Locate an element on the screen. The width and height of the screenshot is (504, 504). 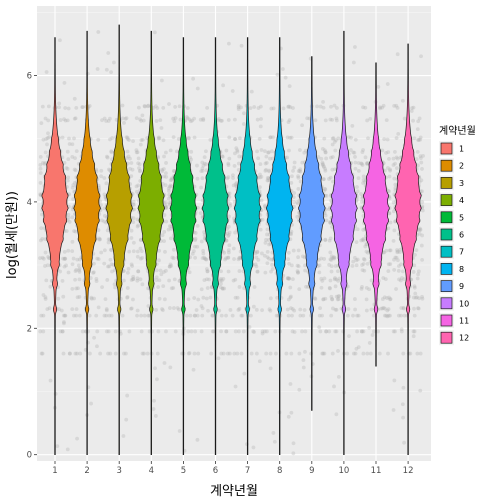
x-tick-label: 3 is located at coordinates (118, 471).